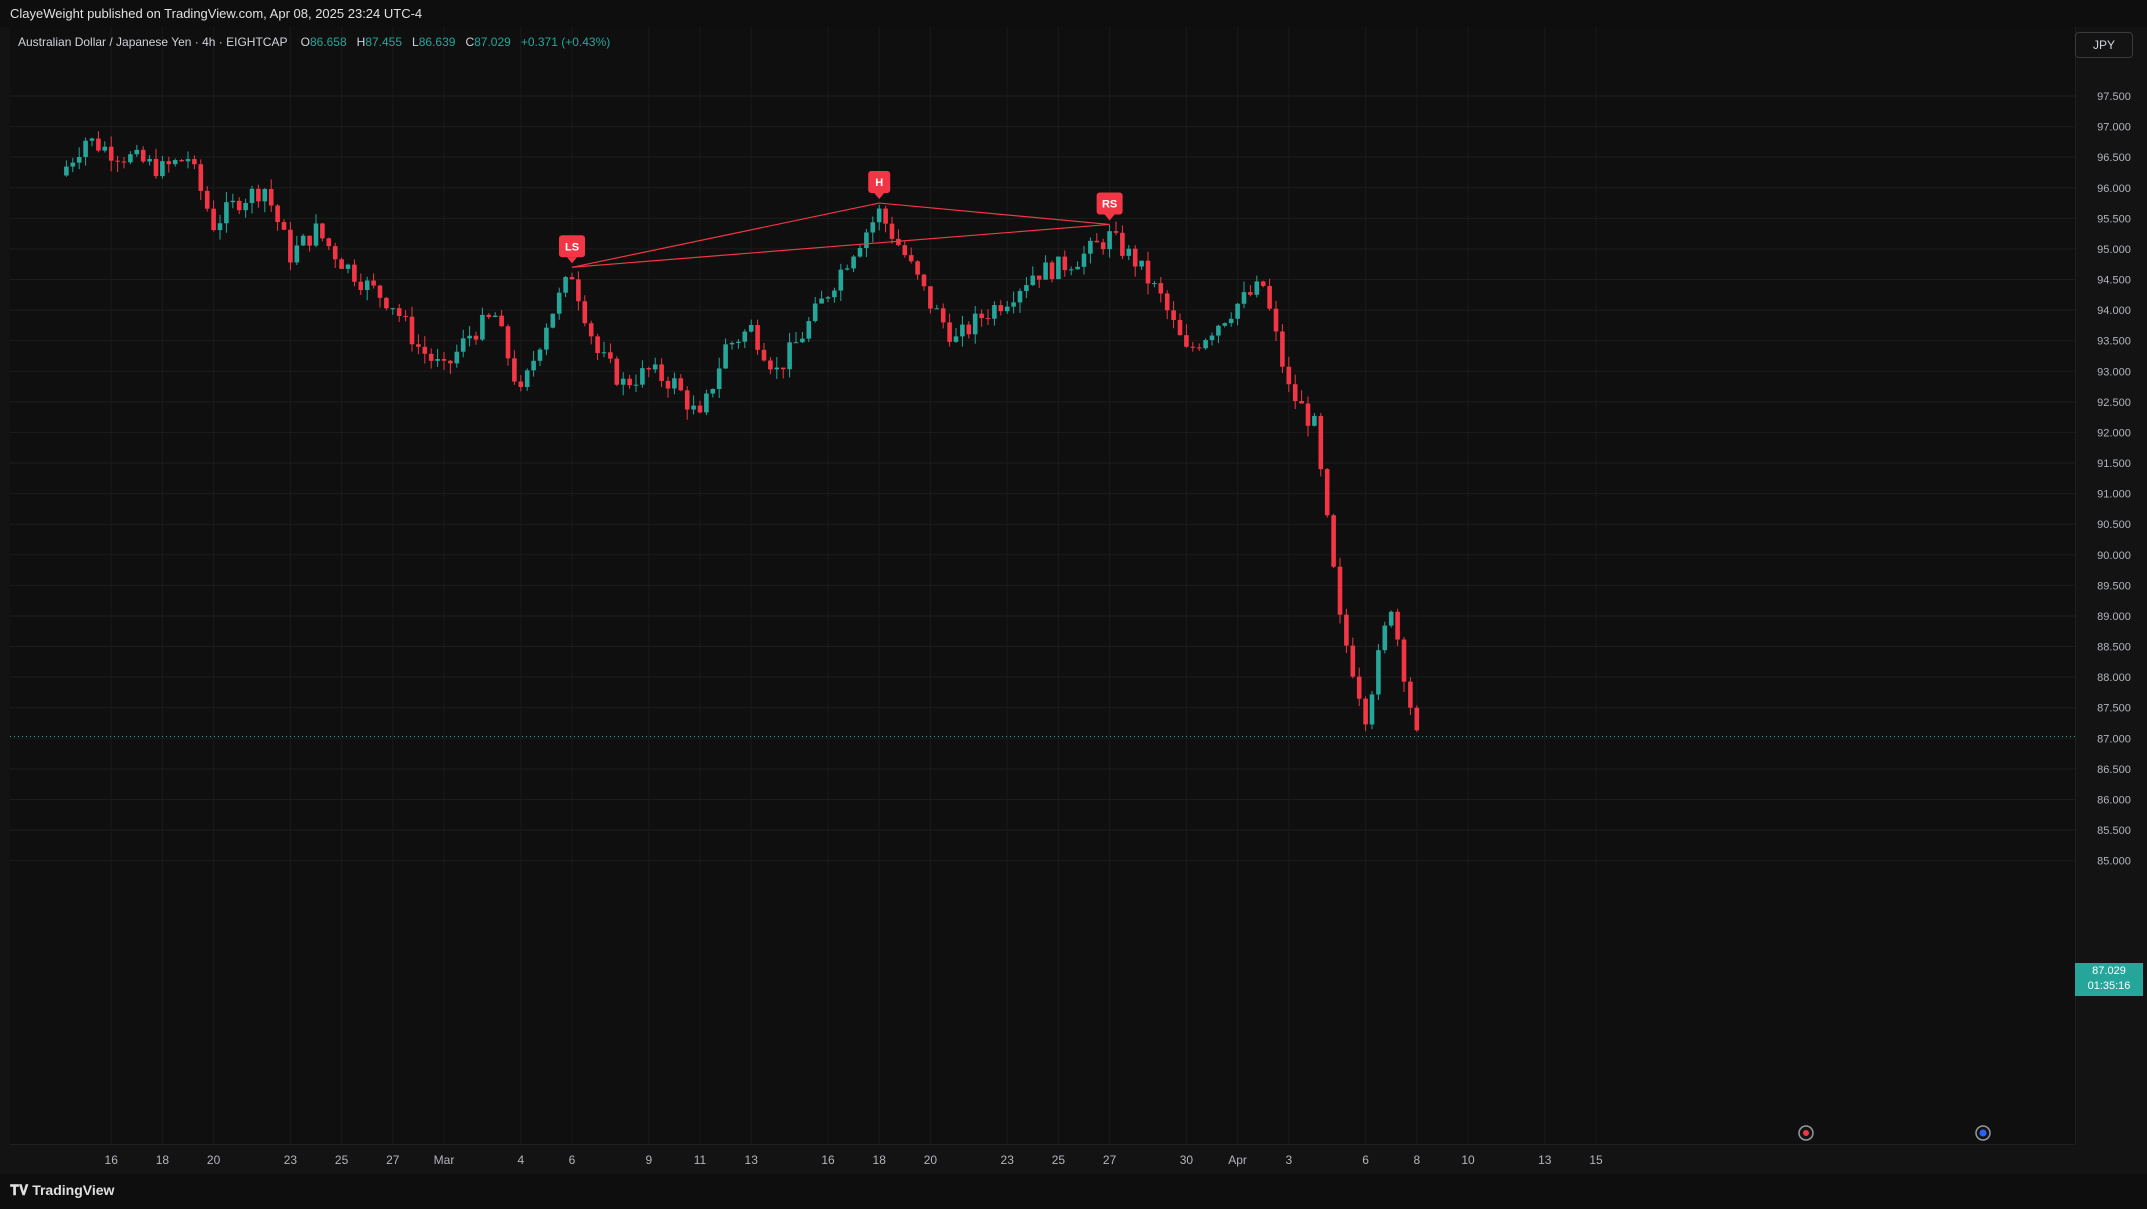 Image resolution: width=2147 pixels, height=1209 pixels. Describe the element at coordinates (342, 1160) in the screenshot. I see `time-tick-label: 25` at that location.